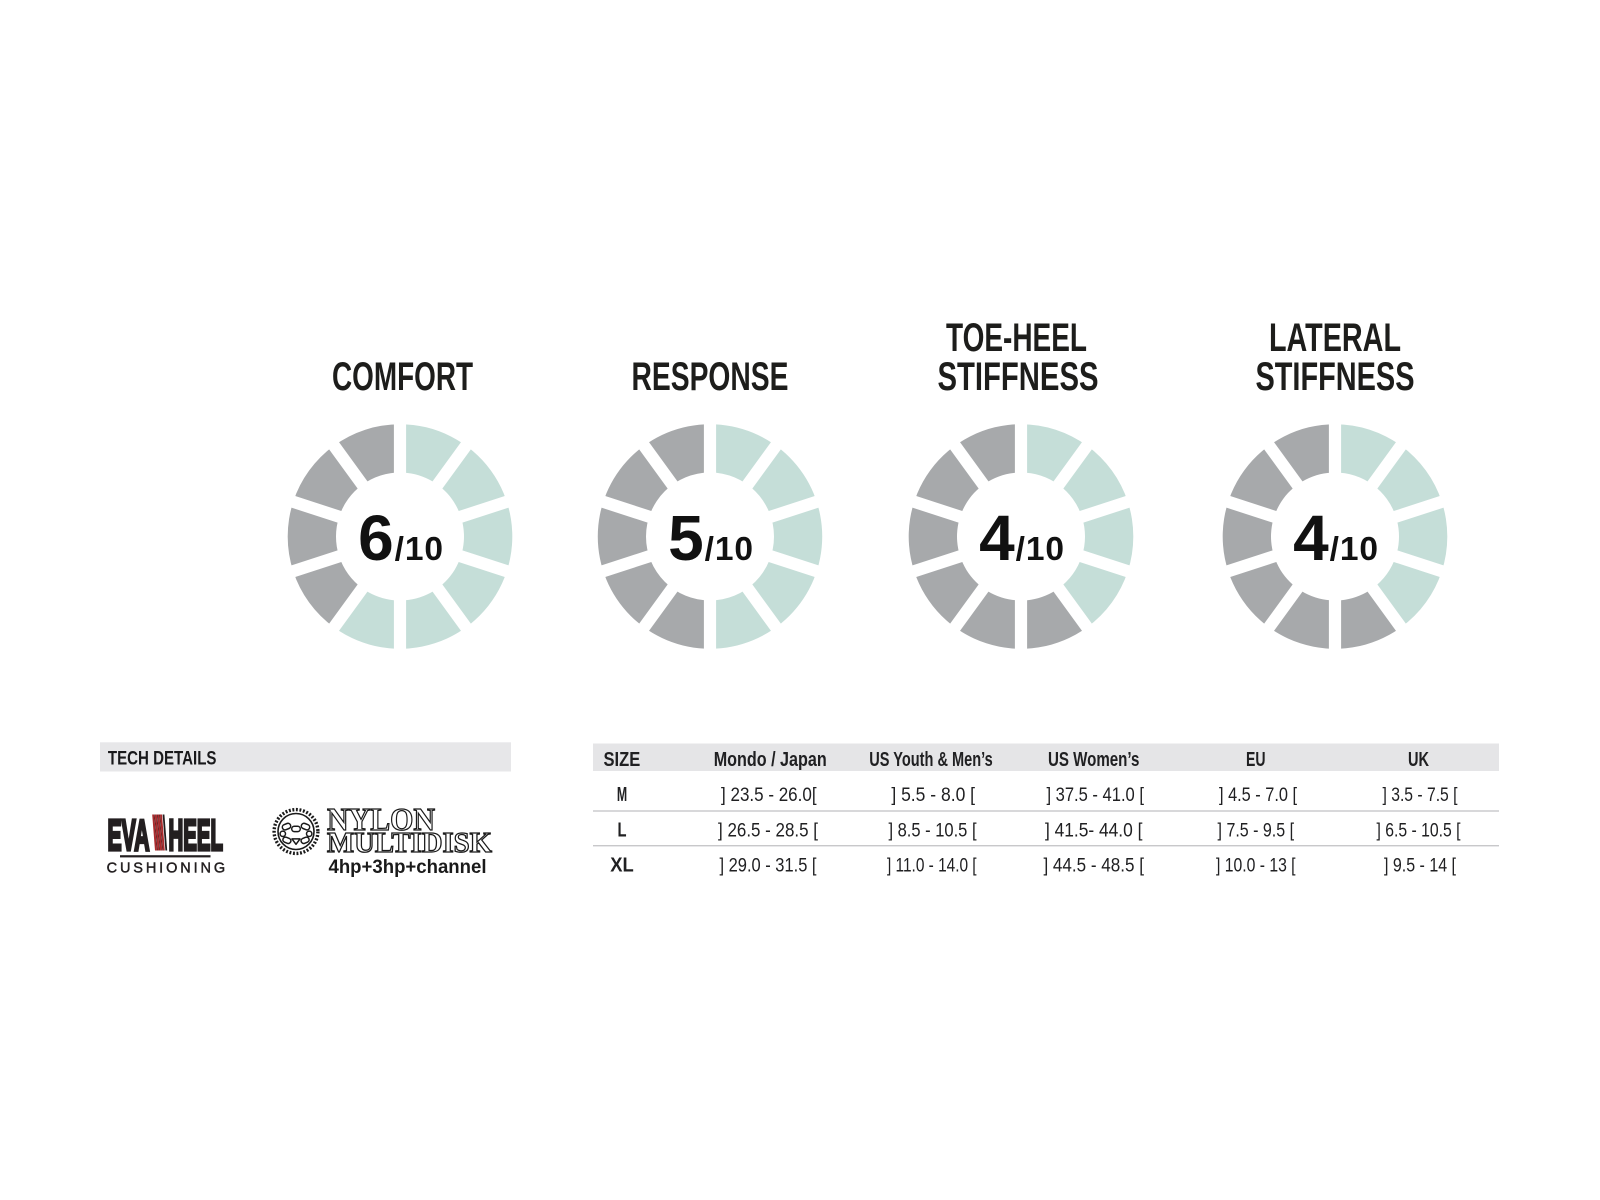 This screenshot has width=1600, height=1200. I want to click on svg-text: ] 26.5 - 28.5 [, so click(768, 830).